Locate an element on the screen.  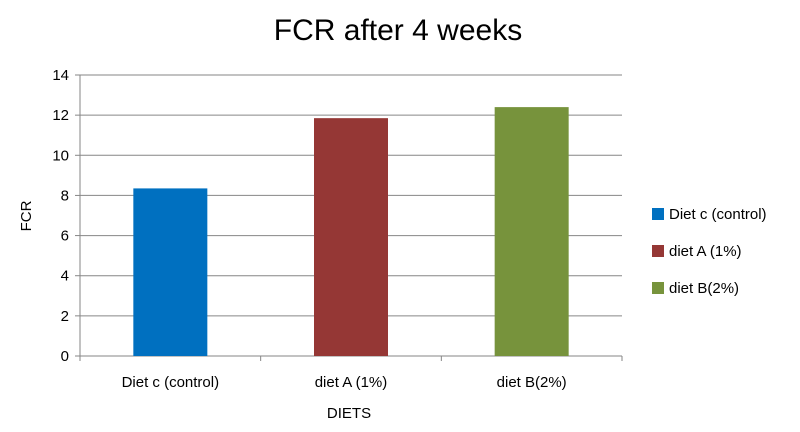
legend-label: diet A (1%) is located at coordinates (705, 251).